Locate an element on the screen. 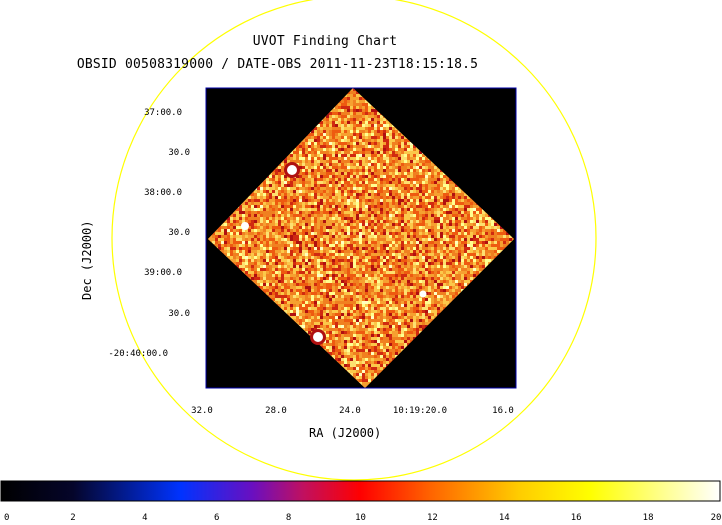 This screenshot has width=722, height=525. colorbar is located at coordinates (360, 491).